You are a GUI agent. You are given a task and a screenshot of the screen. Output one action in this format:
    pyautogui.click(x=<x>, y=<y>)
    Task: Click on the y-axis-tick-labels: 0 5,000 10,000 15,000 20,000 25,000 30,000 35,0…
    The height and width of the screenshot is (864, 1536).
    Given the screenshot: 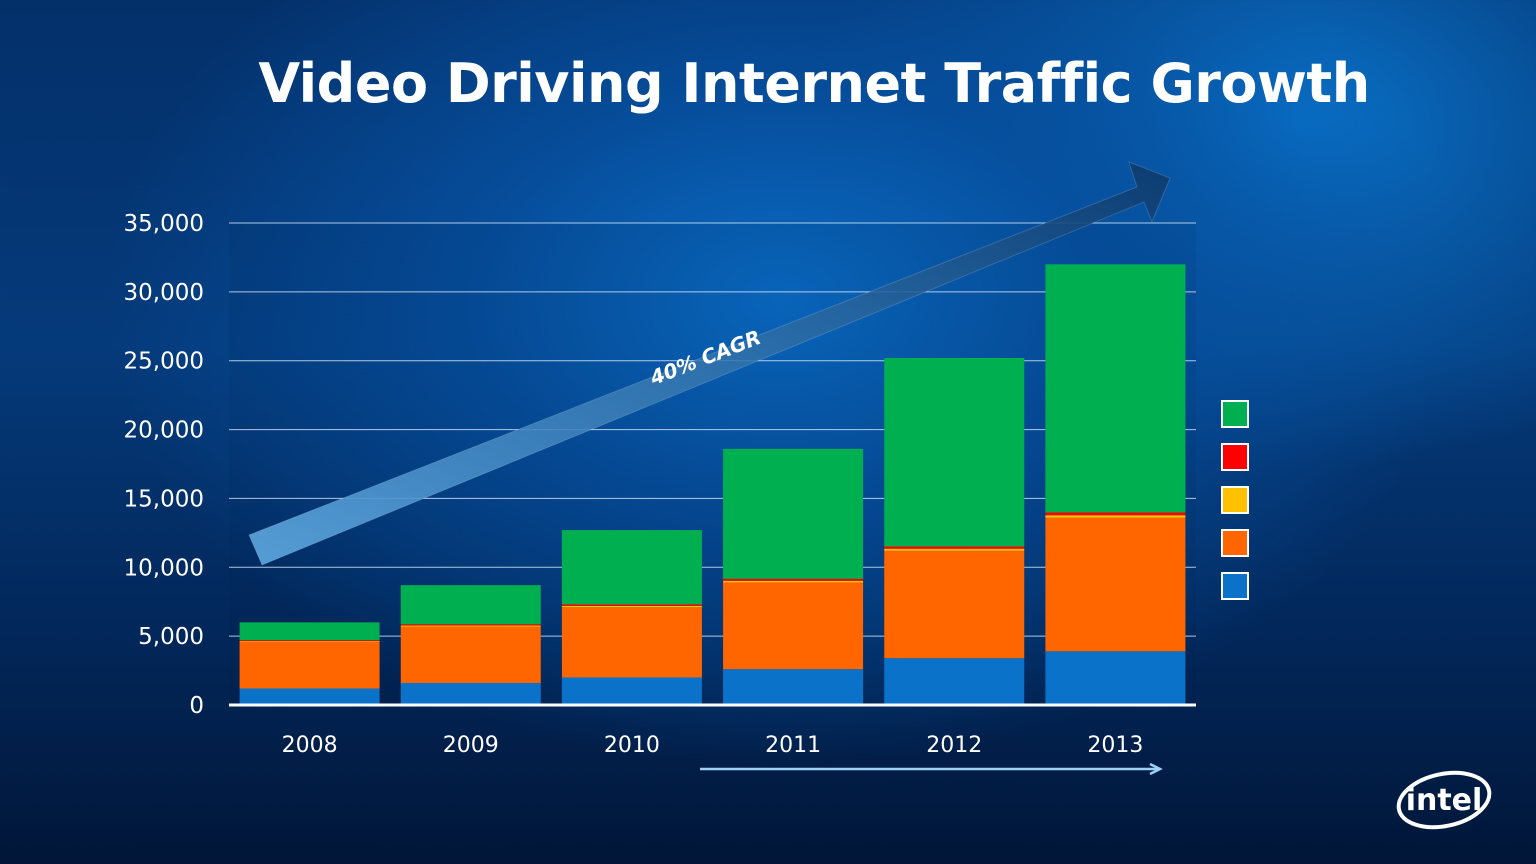 What is the action you would take?
    pyautogui.click(x=164, y=465)
    